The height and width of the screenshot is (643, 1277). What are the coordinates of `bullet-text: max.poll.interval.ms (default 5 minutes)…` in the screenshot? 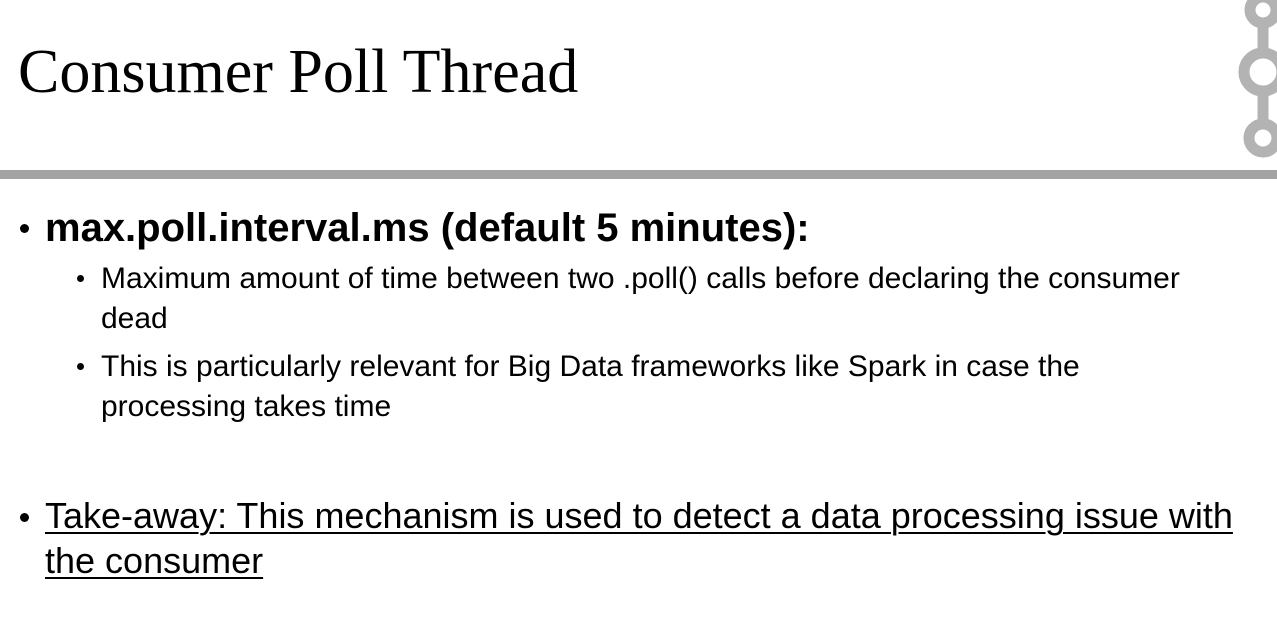 It's located at (427, 228).